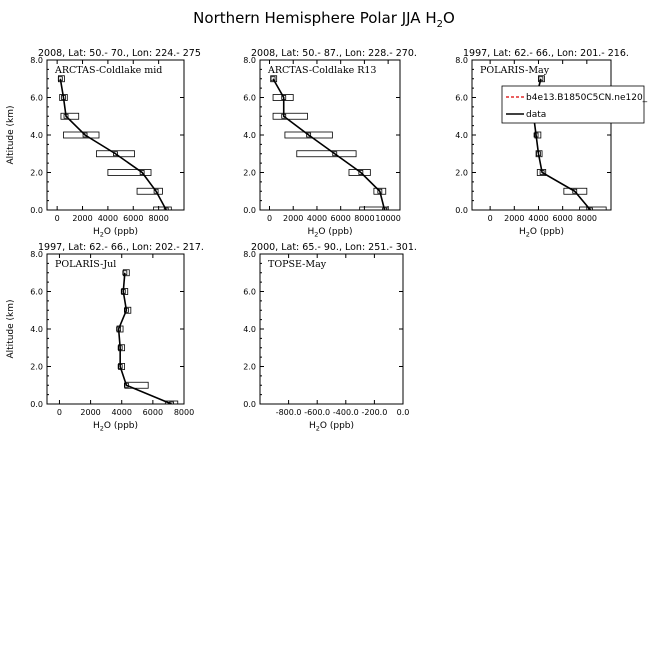 The width and height of the screenshot is (648, 648). Describe the element at coordinates (85, 264) in the screenshot. I see `panel-label: POLARIS-Jul` at that location.